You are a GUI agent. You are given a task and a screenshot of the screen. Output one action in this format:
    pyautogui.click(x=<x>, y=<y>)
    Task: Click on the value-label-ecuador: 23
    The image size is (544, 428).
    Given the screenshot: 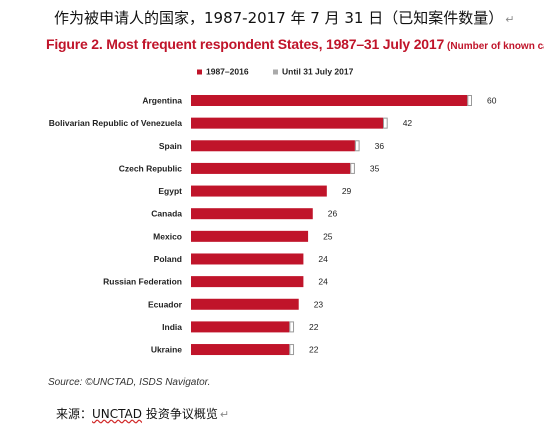 What is the action you would take?
    pyautogui.click(x=319, y=304)
    